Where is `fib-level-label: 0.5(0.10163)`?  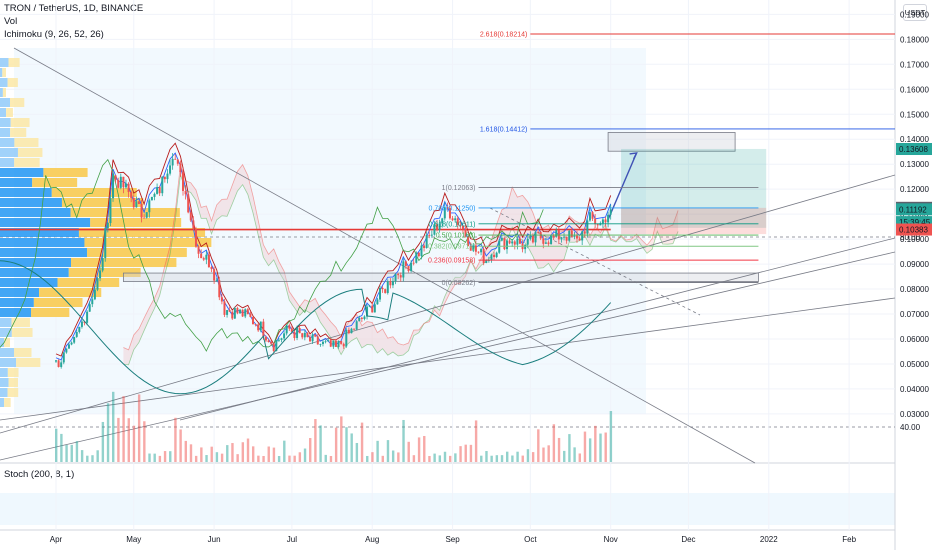
fib-level-label: 0.5(0.10163) is located at coordinates (456, 236).